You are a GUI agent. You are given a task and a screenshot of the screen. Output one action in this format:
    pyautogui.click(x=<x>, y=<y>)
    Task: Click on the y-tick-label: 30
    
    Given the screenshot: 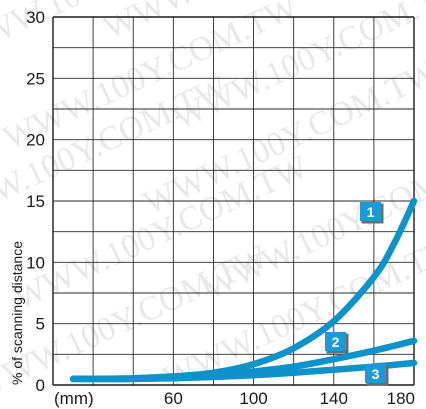 What is the action you would take?
    pyautogui.click(x=35, y=17)
    